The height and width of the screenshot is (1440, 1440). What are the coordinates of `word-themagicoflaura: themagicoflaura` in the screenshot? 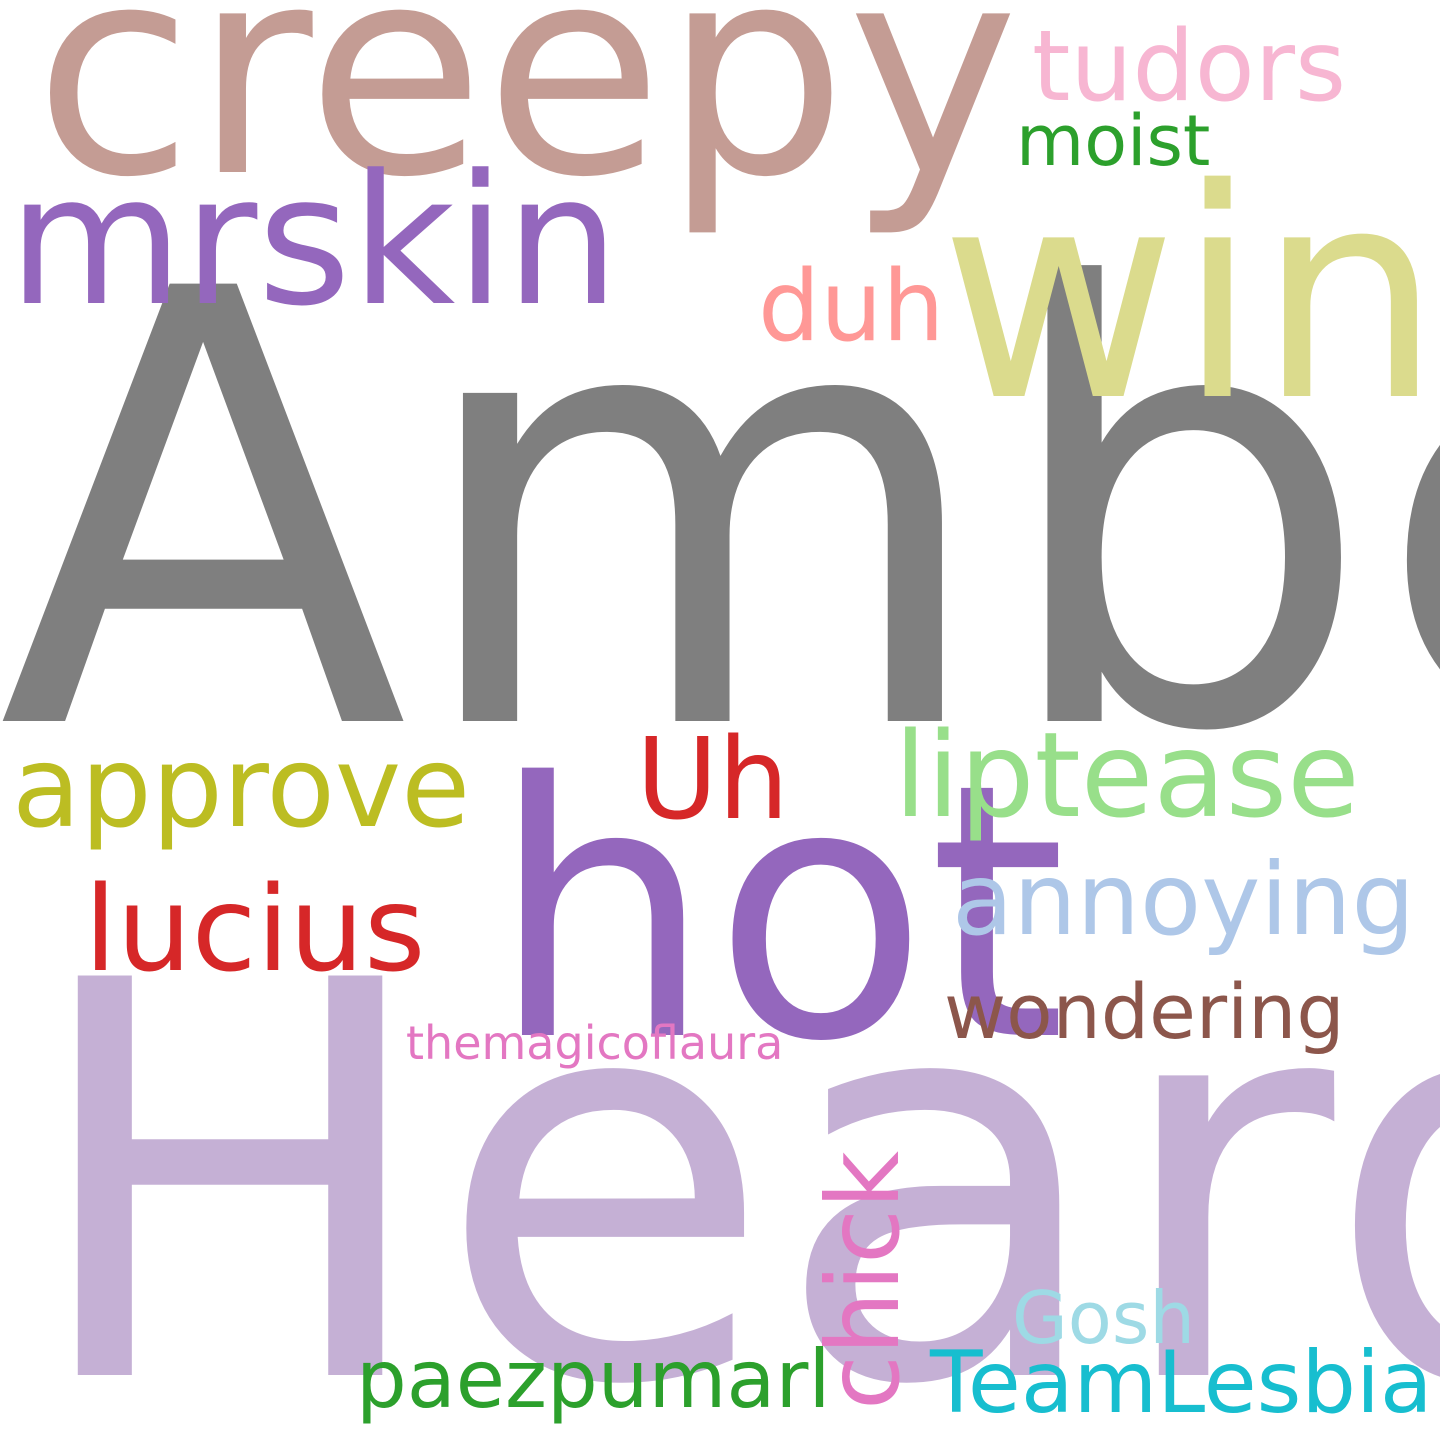 It's located at (595, 1043).